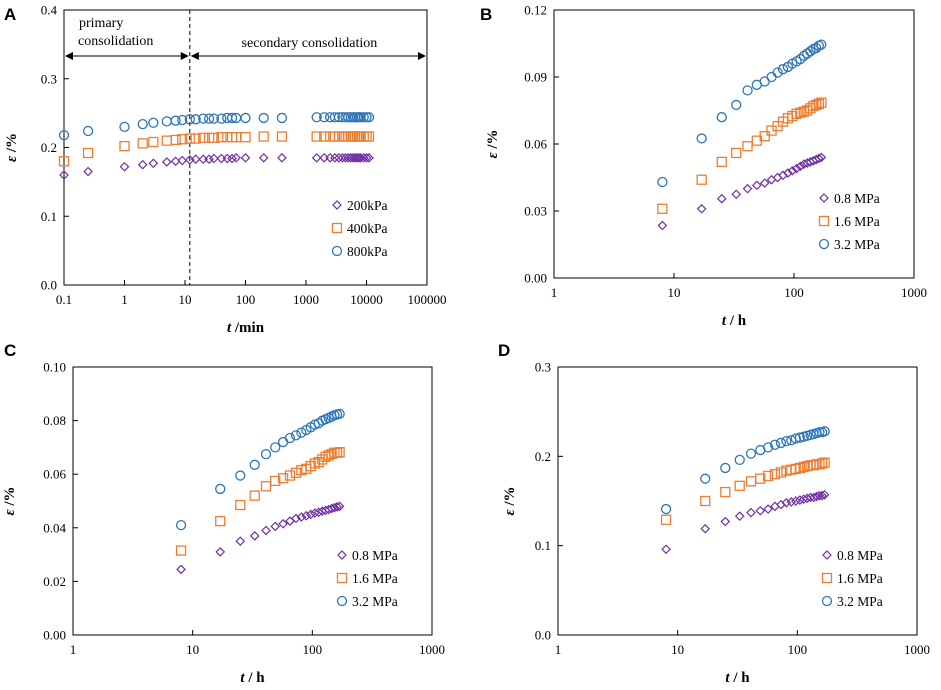 The height and width of the screenshot is (690, 941). Describe the element at coordinates (745, 522) in the screenshot. I see `series-0-8-mpa` at that location.